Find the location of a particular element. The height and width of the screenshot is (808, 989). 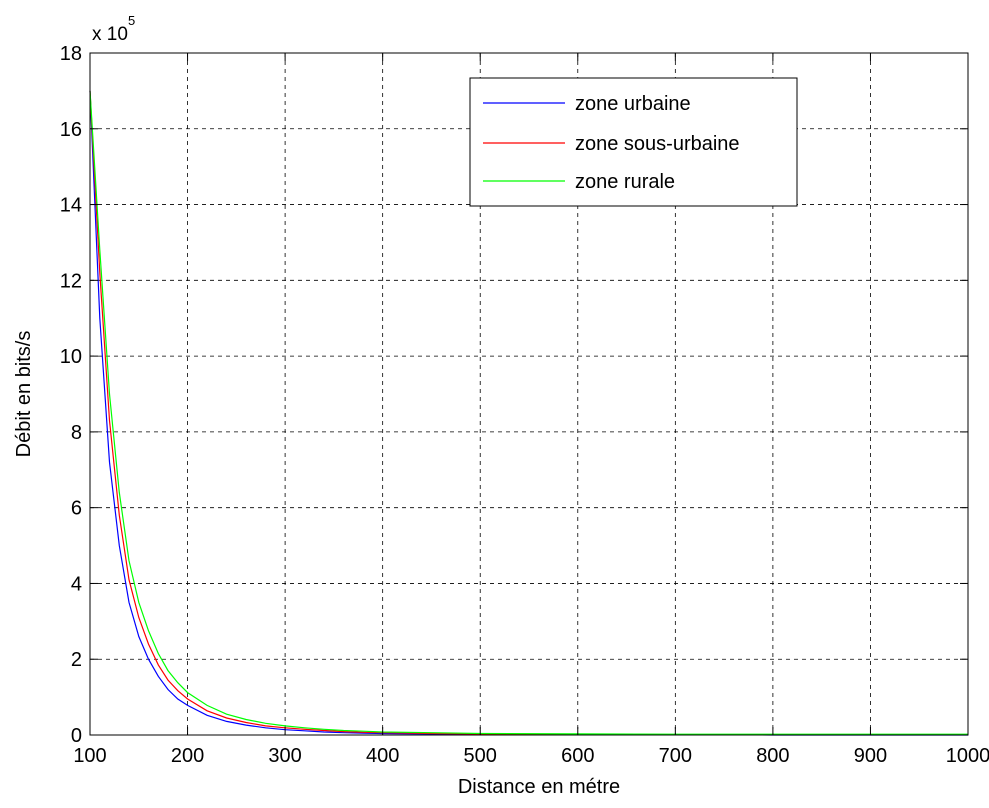

x-tick-label: 300 is located at coordinates (284, 756).